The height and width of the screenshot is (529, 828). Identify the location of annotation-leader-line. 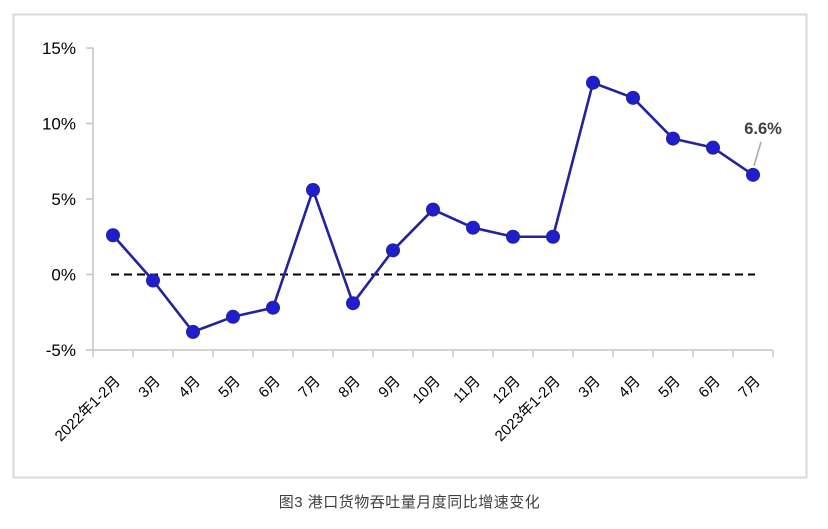
(757, 154).